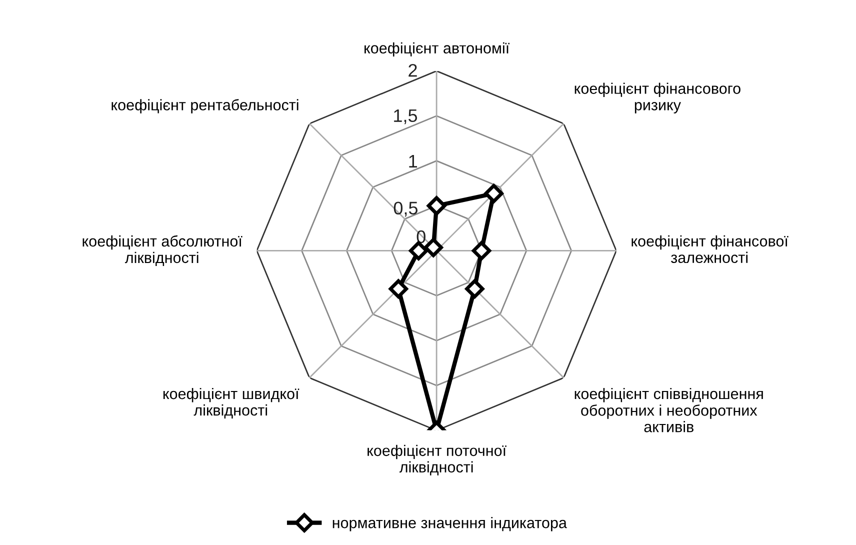 The image size is (856, 545). Describe the element at coordinates (406, 116) in the screenshot. I see `y-tick-label: 1,5` at that location.